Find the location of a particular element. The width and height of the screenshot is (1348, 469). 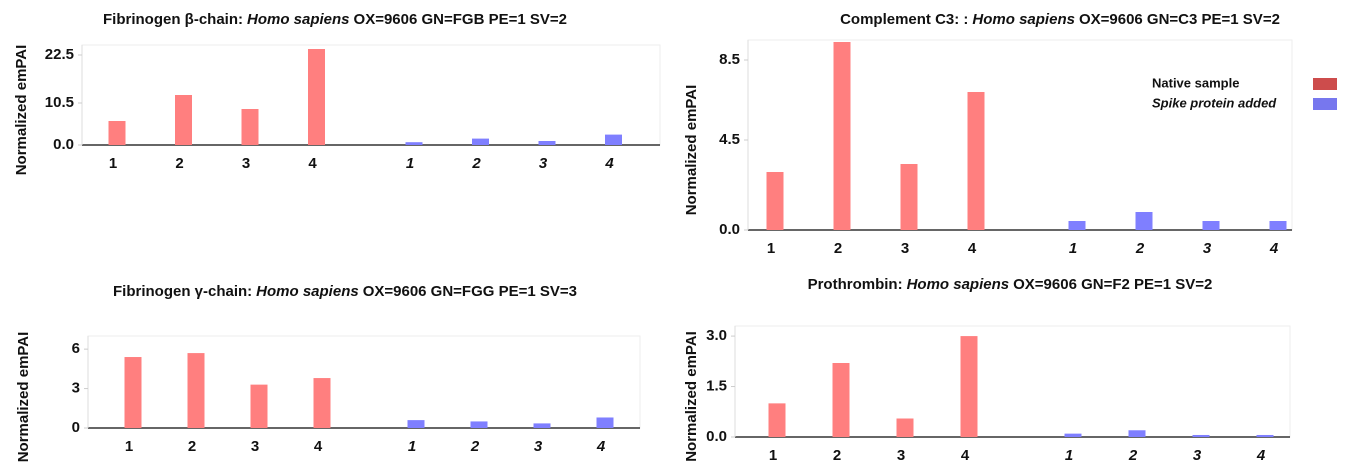

y-tick-label: 8.5 is located at coordinates (729, 59).